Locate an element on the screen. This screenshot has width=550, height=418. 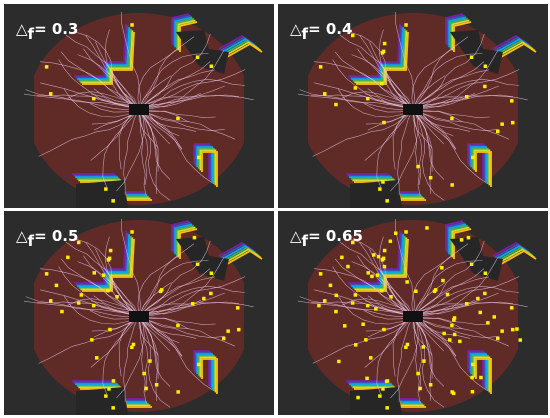
panel-label: △f= 0.65 is located at coordinates (326, 238).